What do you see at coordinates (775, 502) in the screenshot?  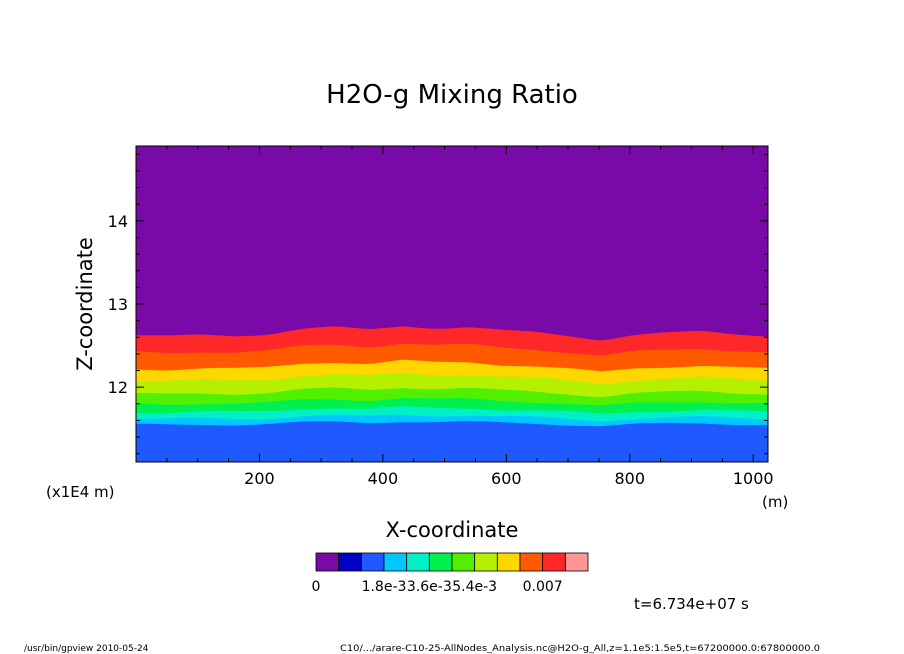 I see `x-axis-units: (m)` at bounding box center [775, 502].